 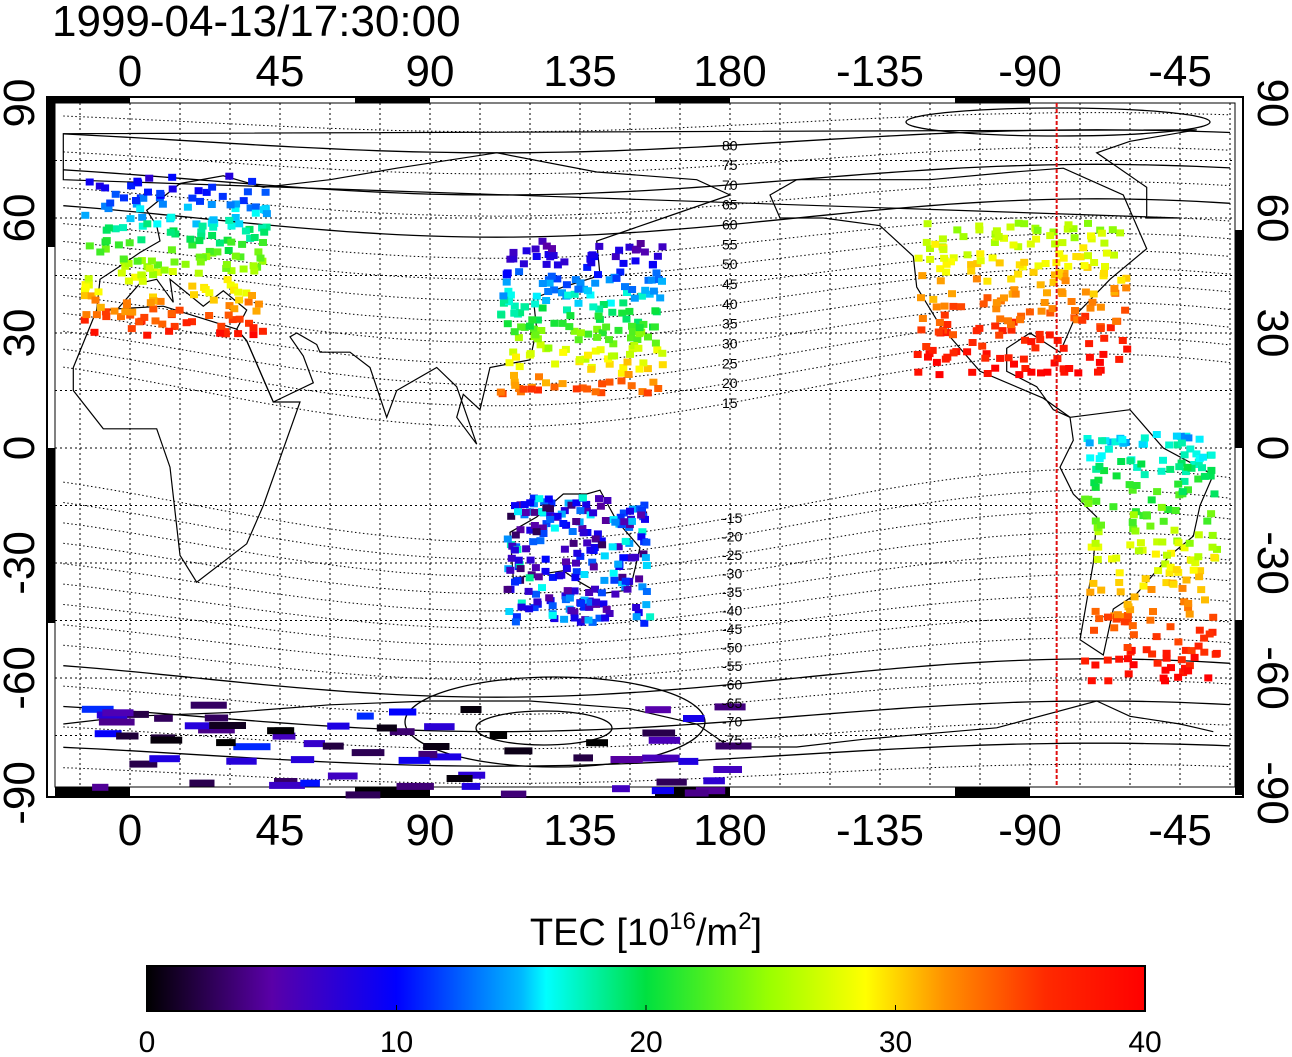 I want to click on top-lon-tick: 90, so click(x=430, y=71).